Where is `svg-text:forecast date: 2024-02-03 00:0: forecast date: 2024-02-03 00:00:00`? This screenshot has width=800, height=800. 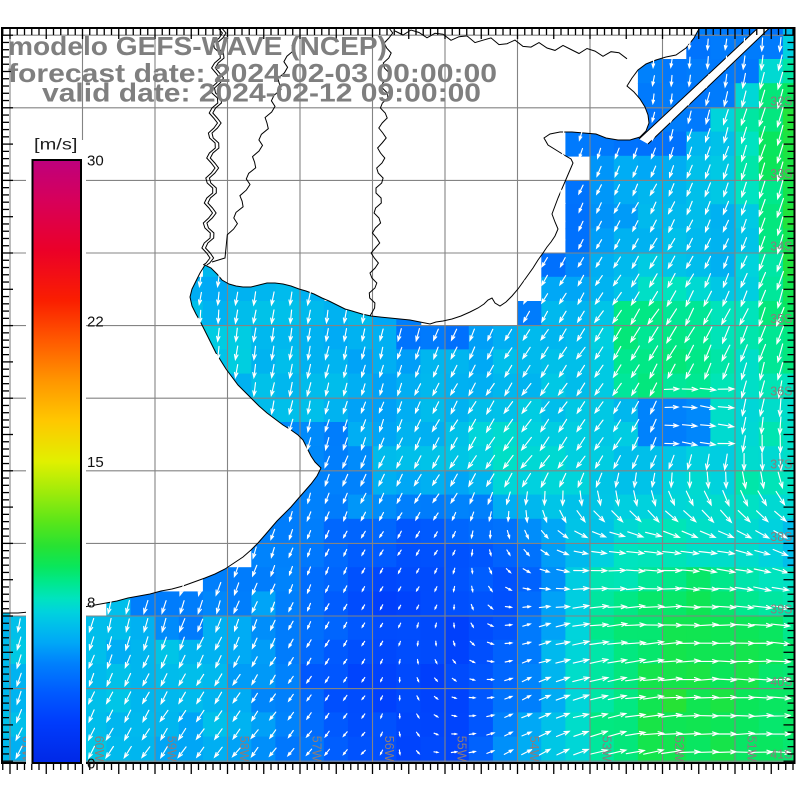
svg-text:forecast date: 2024-02-03 00:0: forecast date: 2024-02-03 00:00:00 is located at coordinates (252, 73).